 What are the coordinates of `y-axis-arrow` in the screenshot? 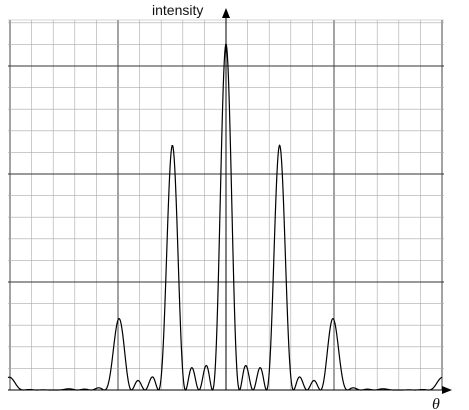 It's located at (226, 13).